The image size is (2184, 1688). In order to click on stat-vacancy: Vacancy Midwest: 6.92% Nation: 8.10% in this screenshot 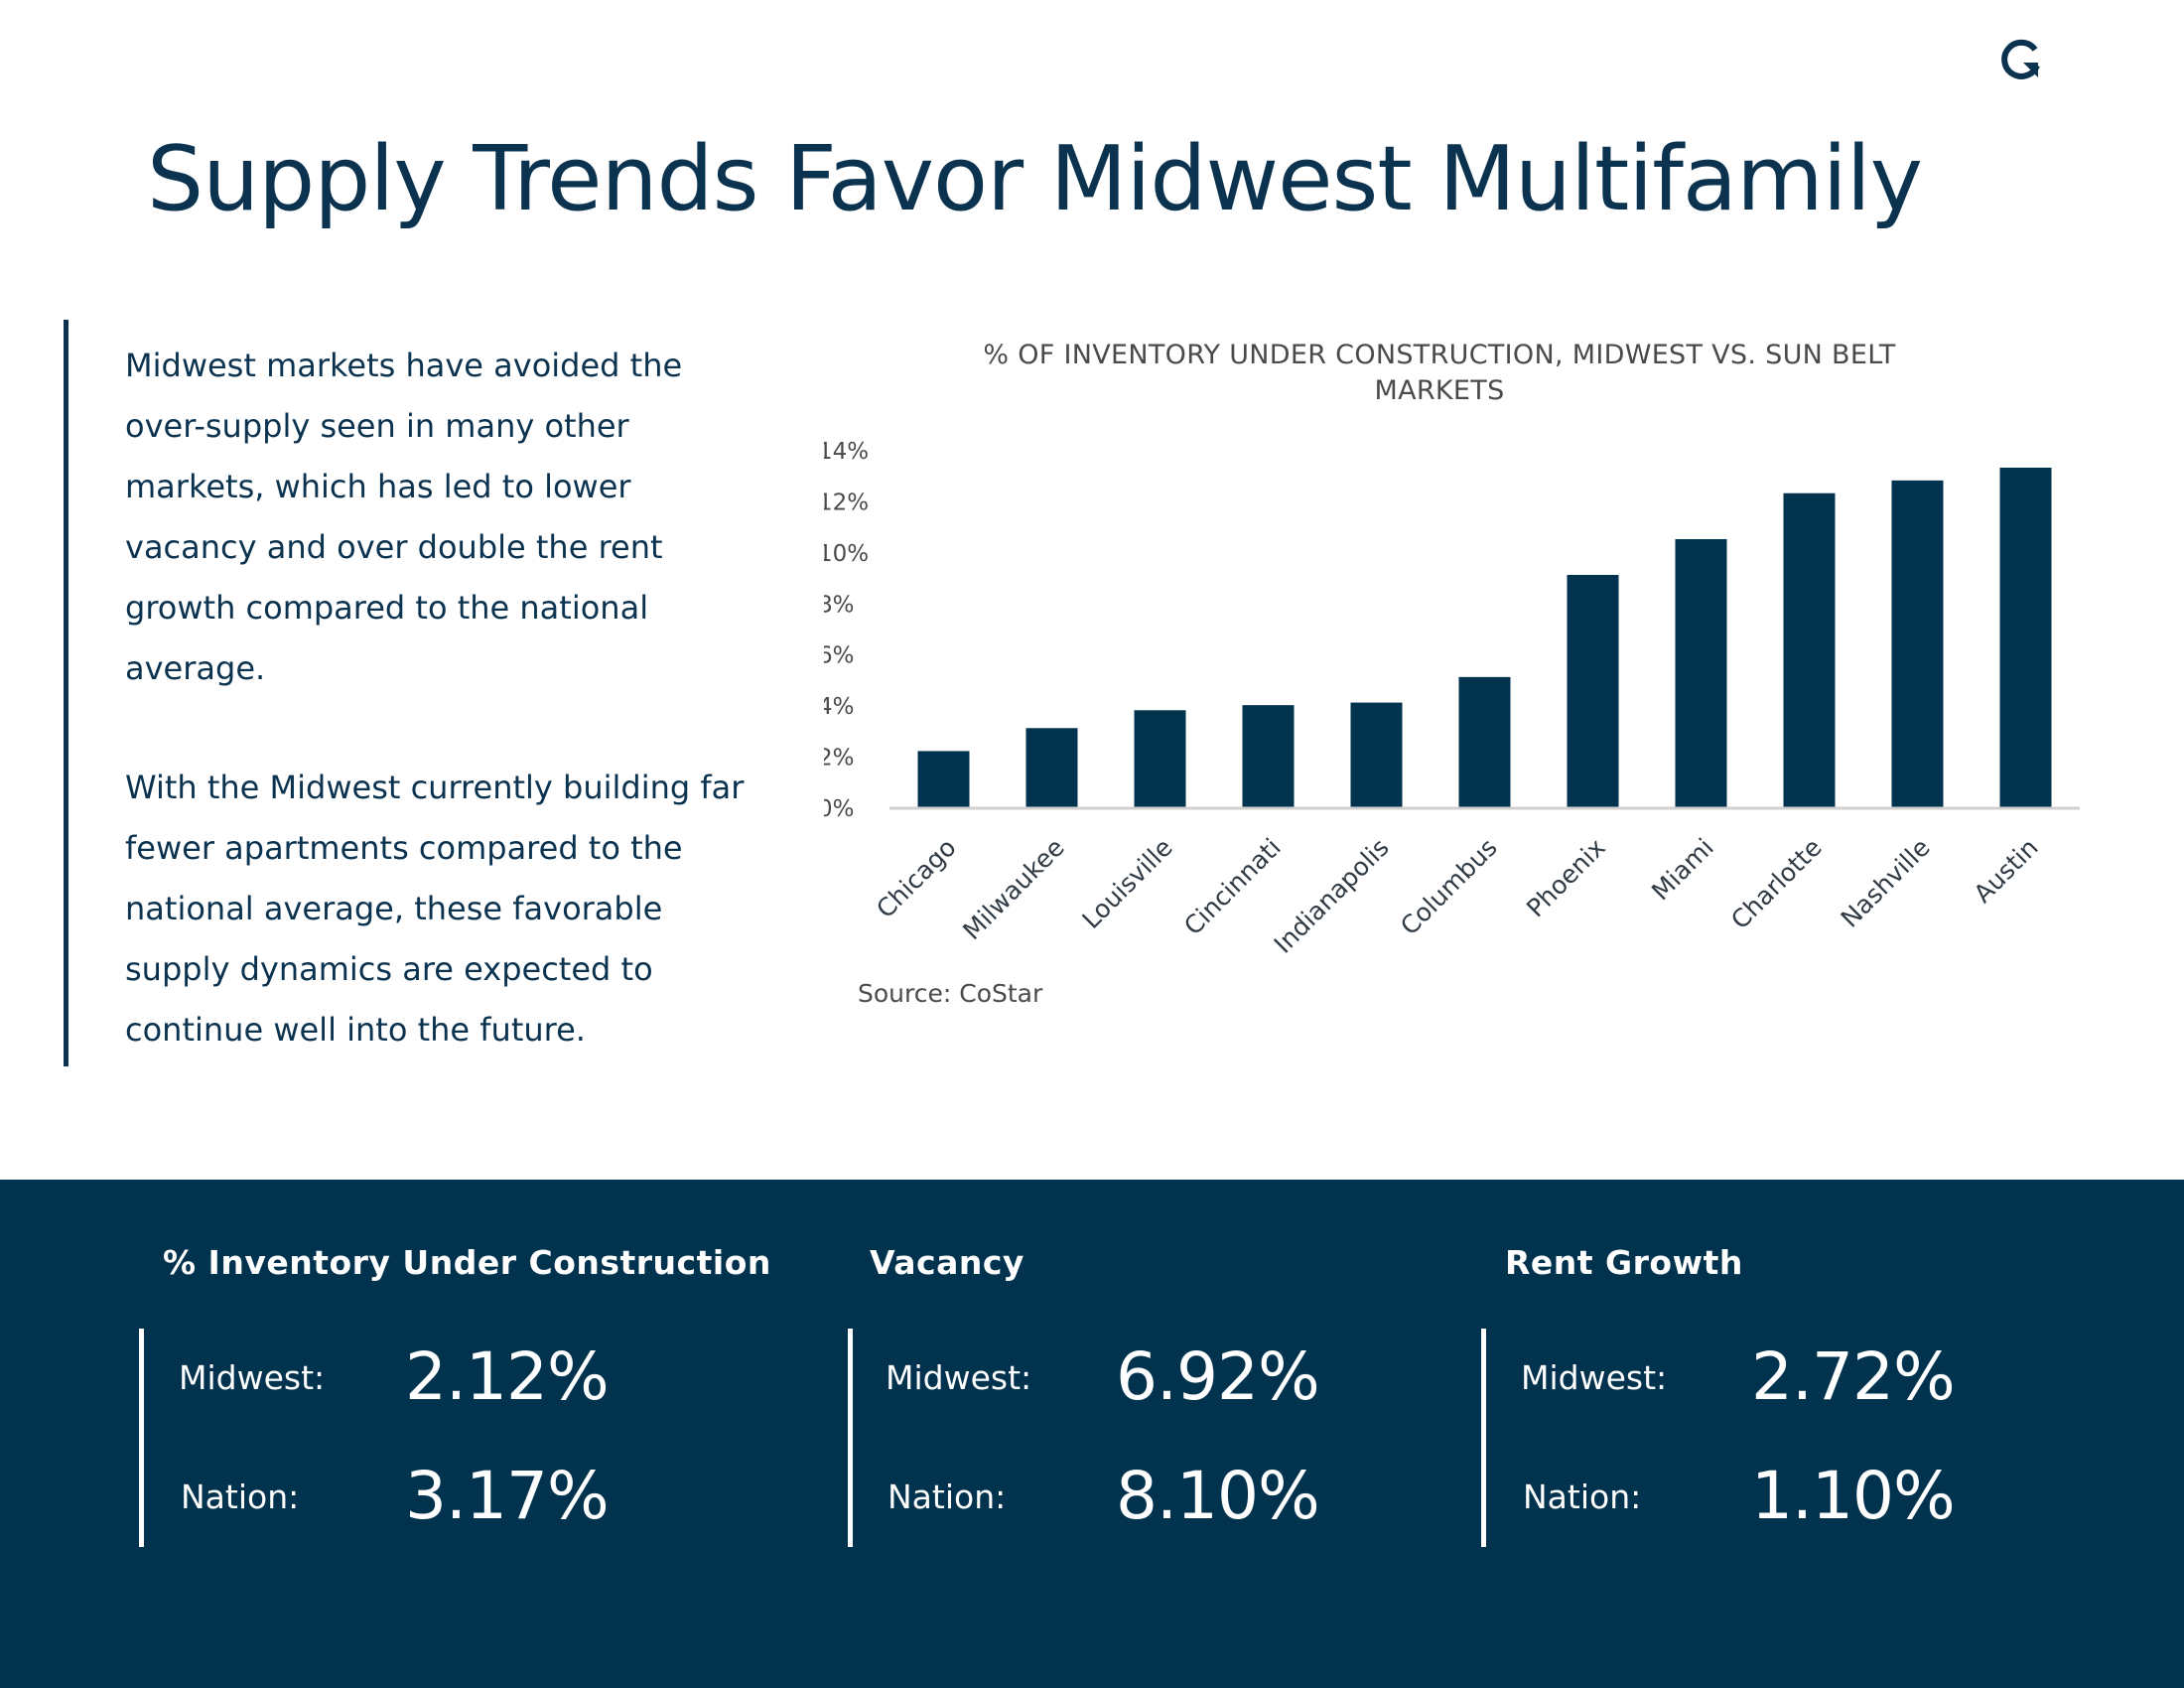, I will do `click(1126, 1434)`.